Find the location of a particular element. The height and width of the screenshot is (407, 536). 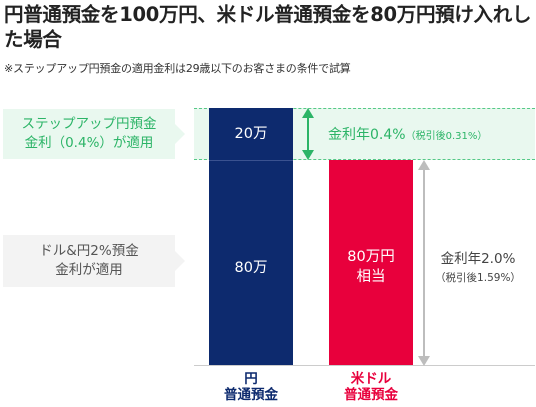

dual-label-line1: ドル&円2%預金 is located at coordinates (89, 251).